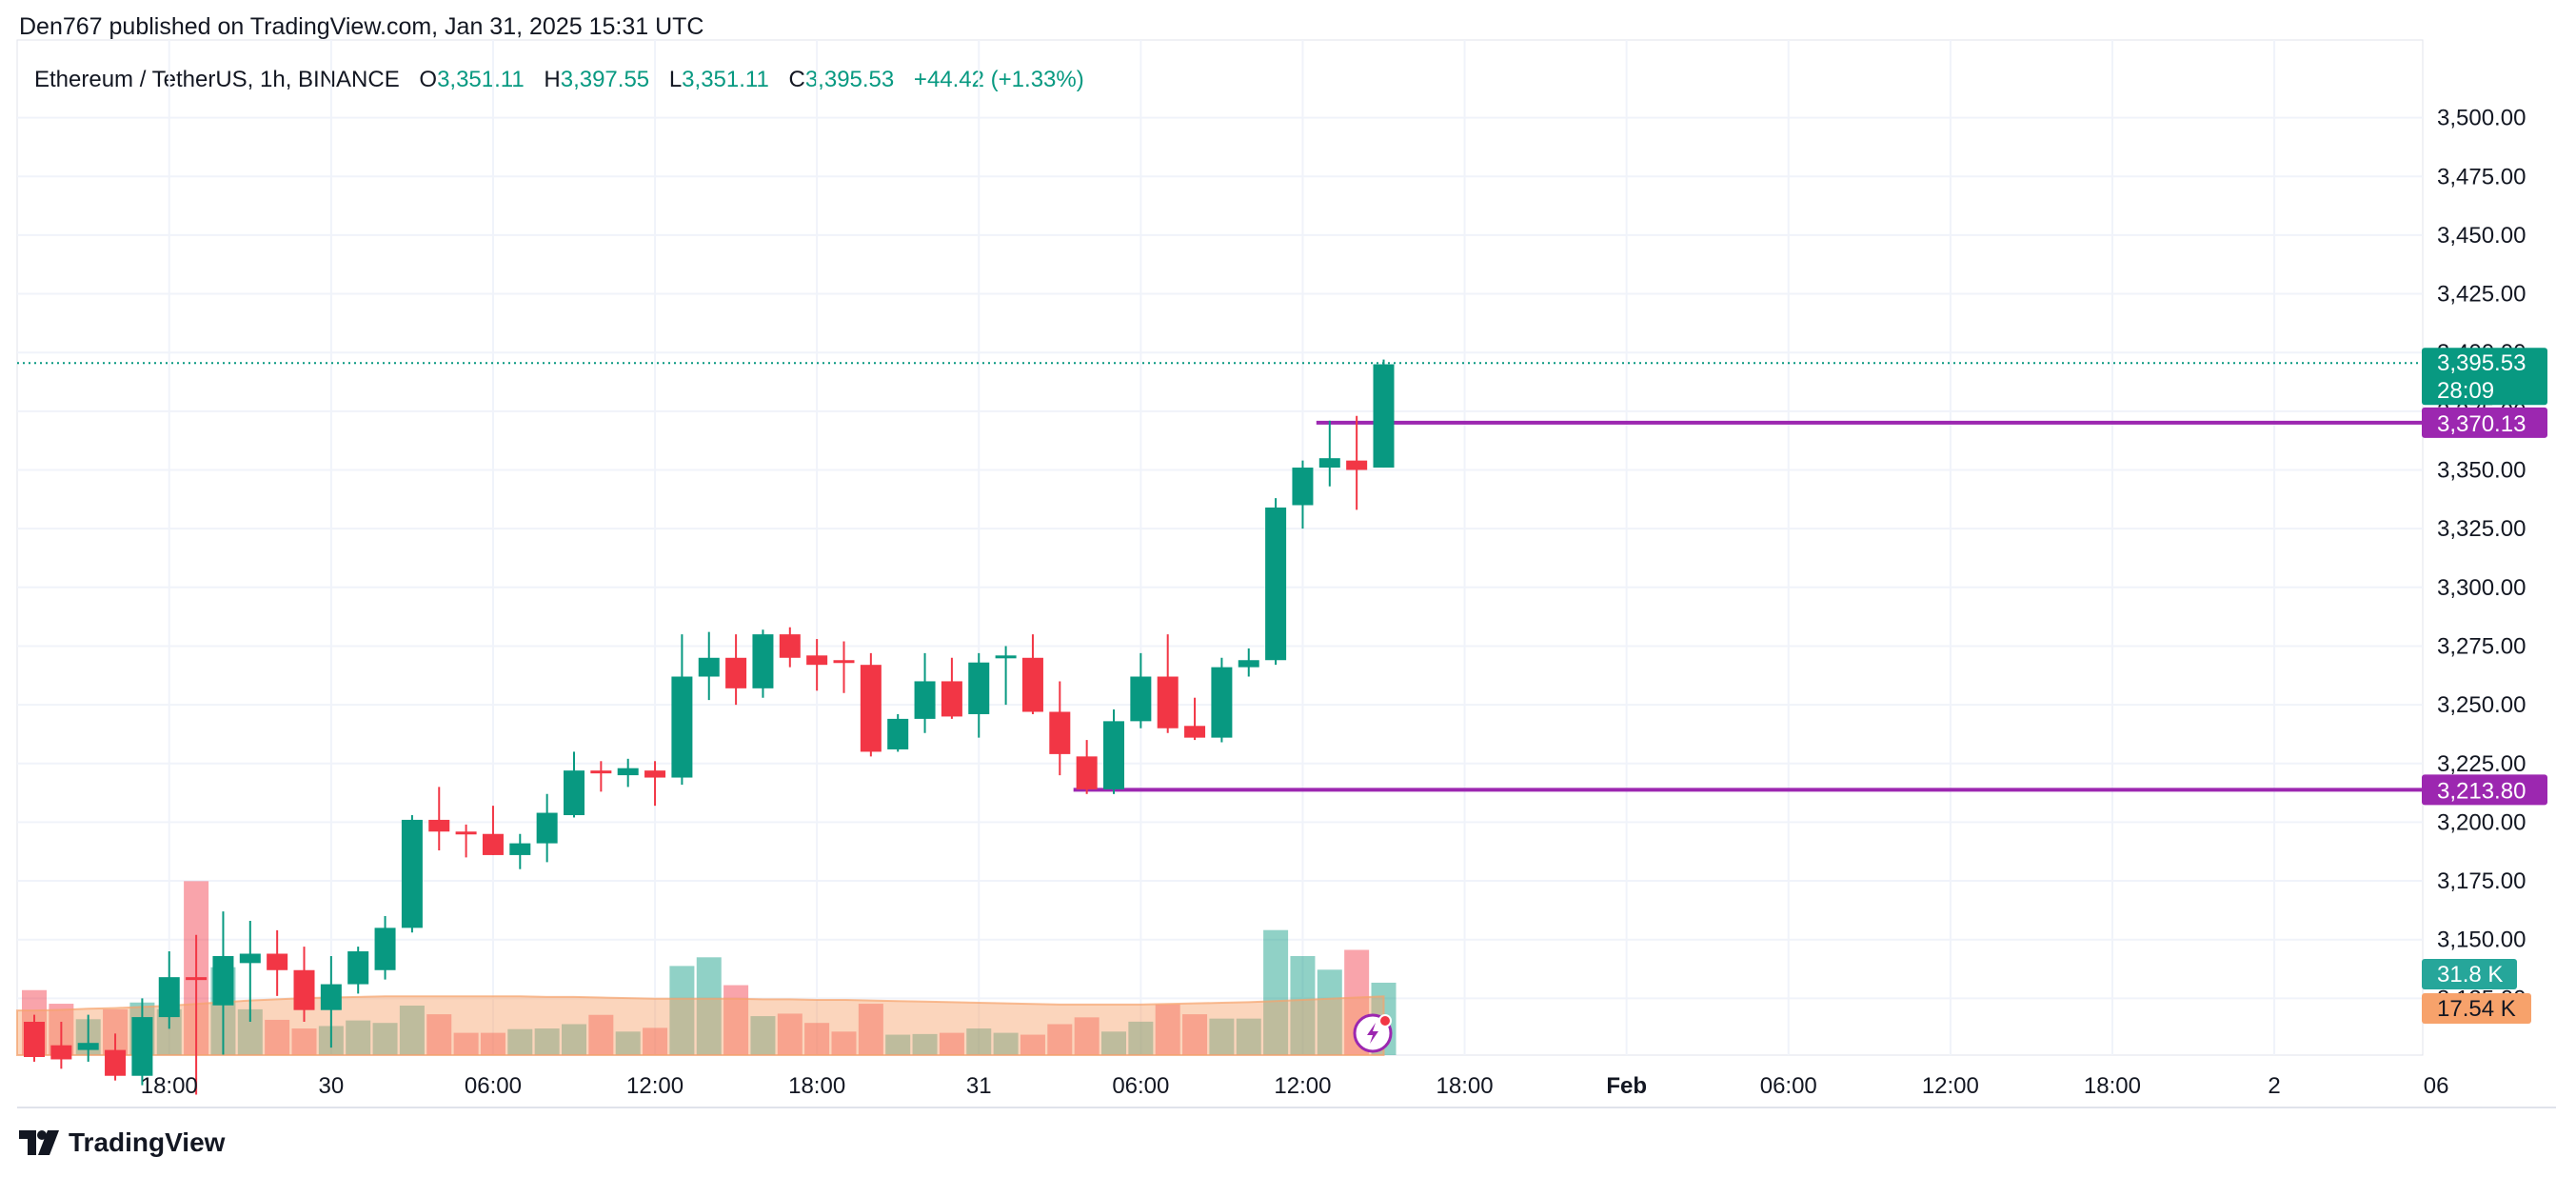 The width and height of the screenshot is (2576, 1177). I want to click on countdown-tag-text: 28:09, so click(2465, 391).